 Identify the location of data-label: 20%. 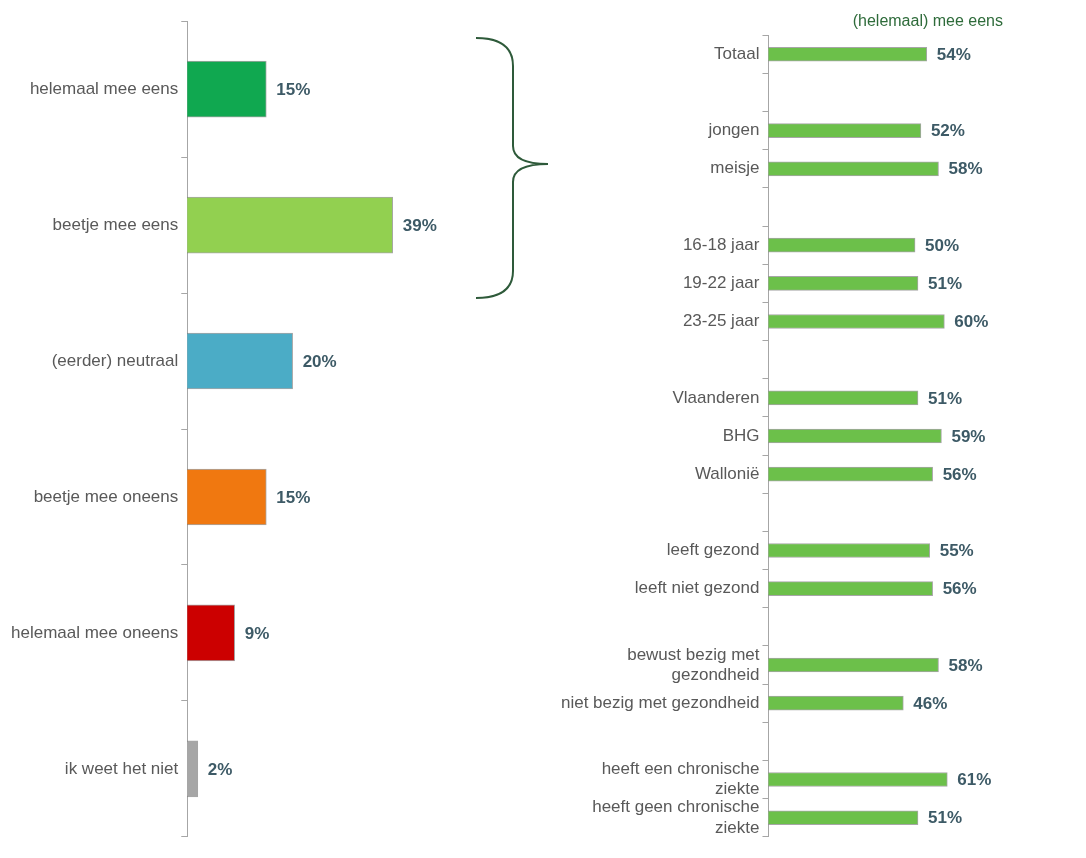
(319, 361).